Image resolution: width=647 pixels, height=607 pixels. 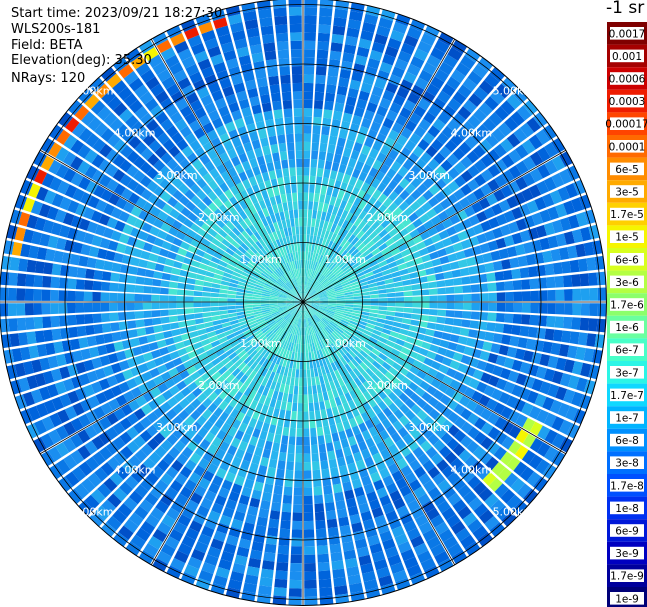 What do you see at coordinates (627, 328) in the screenshot?
I see `colorbar-tick-label: 1e-6` at bounding box center [627, 328].